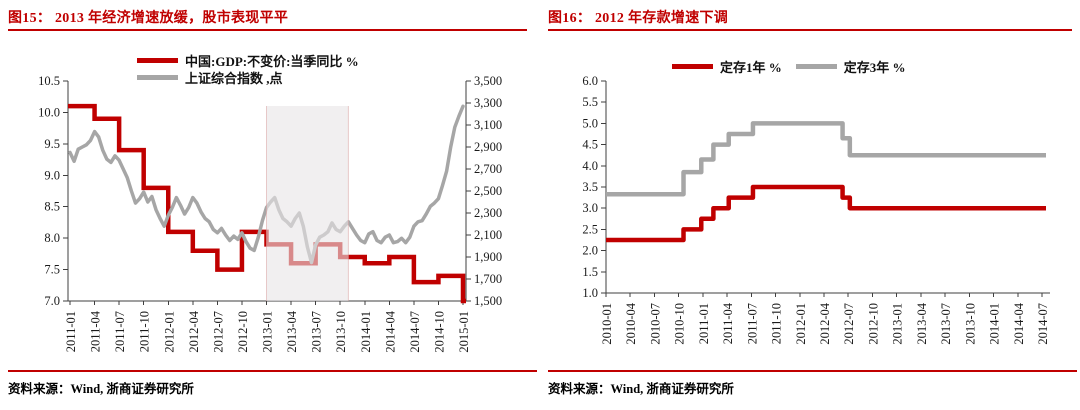 The width and height of the screenshot is (1080, 410). Describe the element at coordinates (590, 123) in the screenshot. I see `svg-text: 5.0` at that location.